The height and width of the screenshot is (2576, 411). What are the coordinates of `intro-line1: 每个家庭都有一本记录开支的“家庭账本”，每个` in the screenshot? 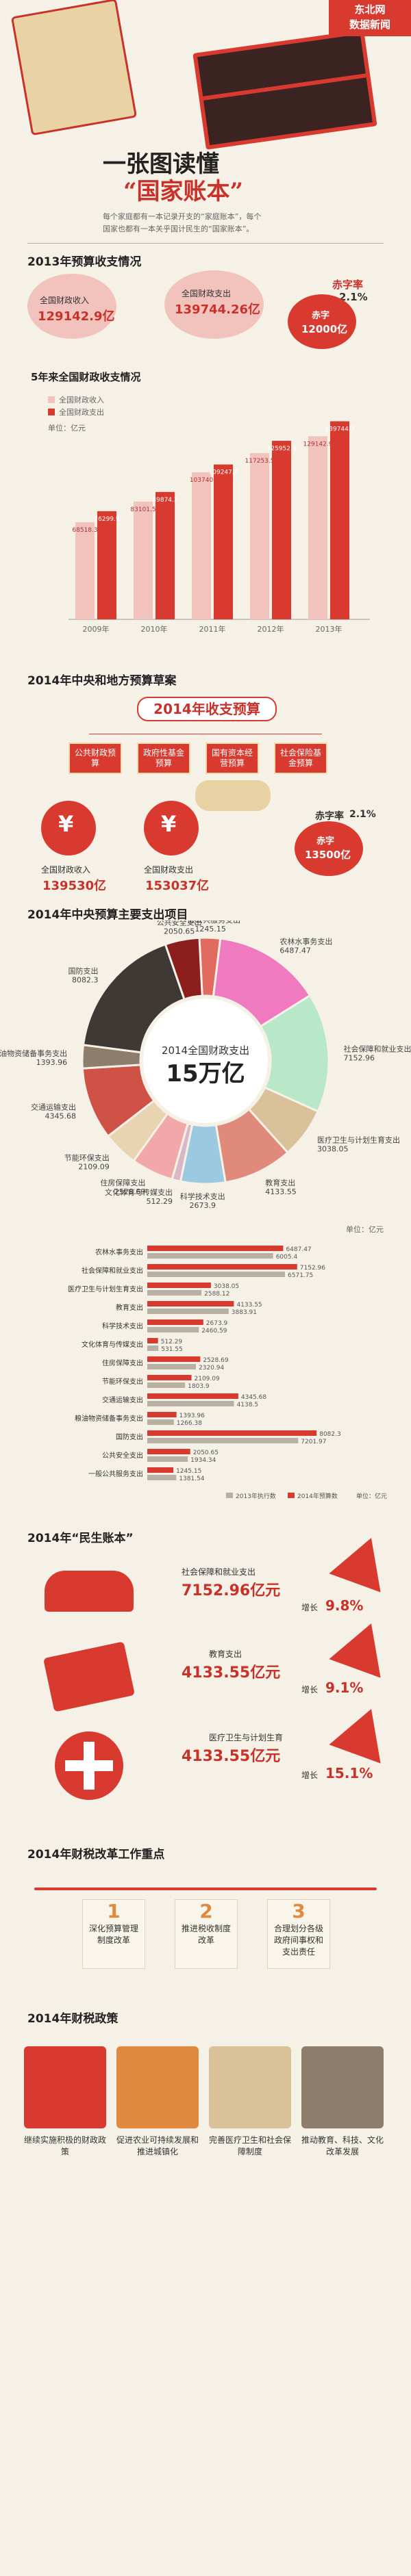 It's located at (182, 216).